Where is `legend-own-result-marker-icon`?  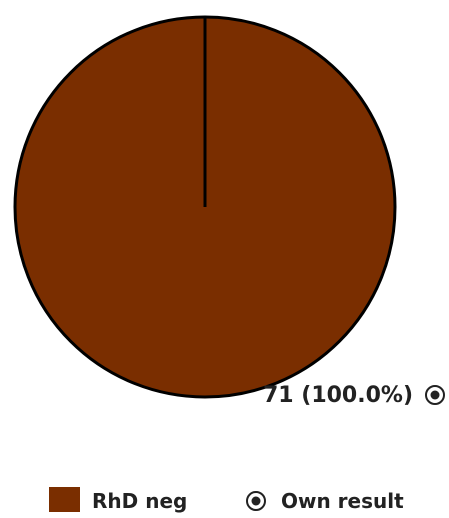 legend-own-result-marker-icon is located at coordinates (256, 501).